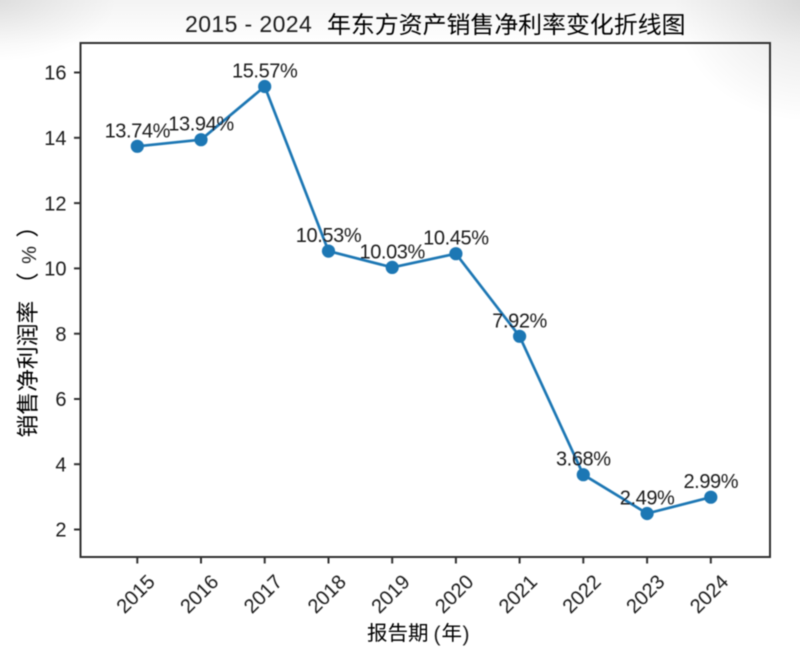  Describe the element at coordinates (329, 236) in the screenshot. I see `svg-text: 10.53%` at that location.